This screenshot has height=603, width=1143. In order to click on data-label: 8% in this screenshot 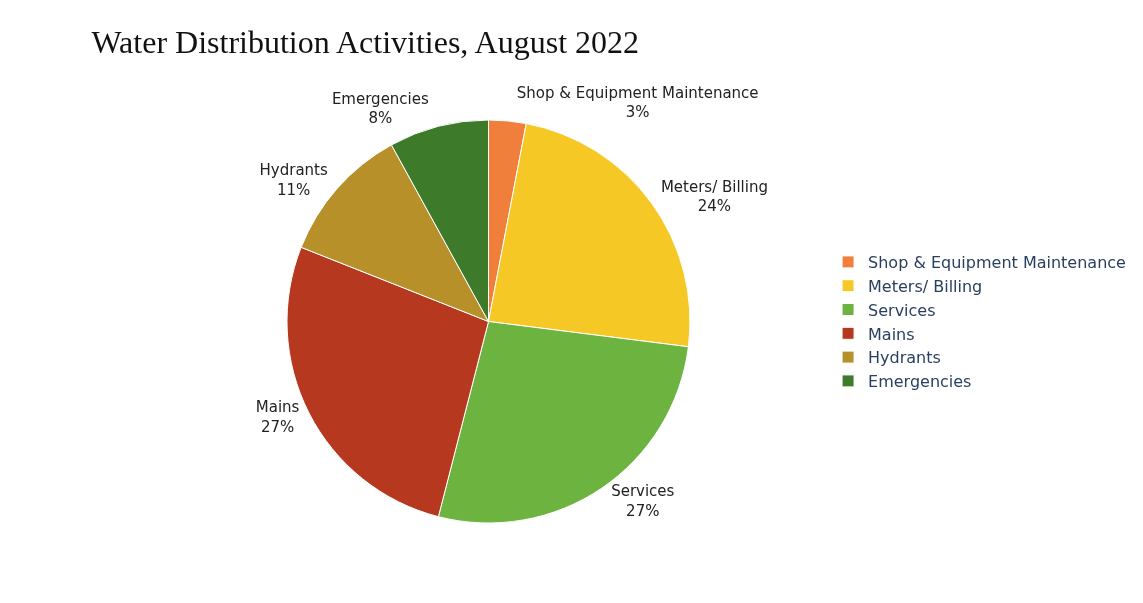, I will do `click(380, 118)`.